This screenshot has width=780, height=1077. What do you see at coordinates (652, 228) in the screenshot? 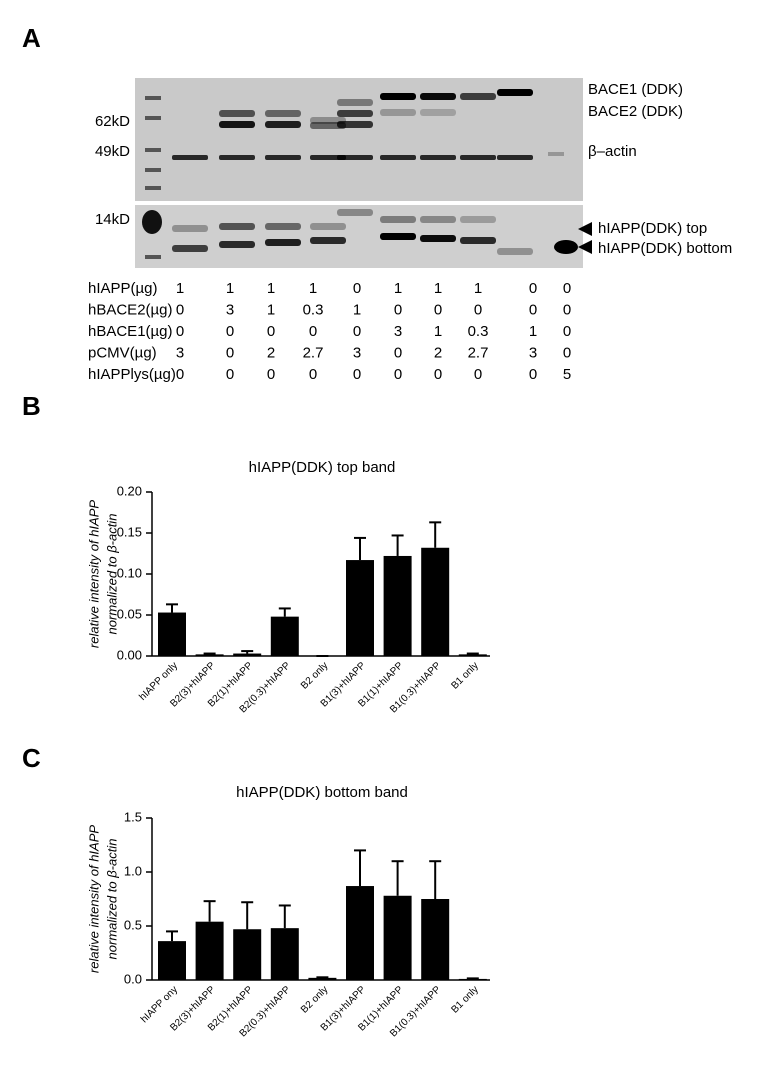
I see `band-label: hIAPP(DDK) top` at bounding box center [652, 228].